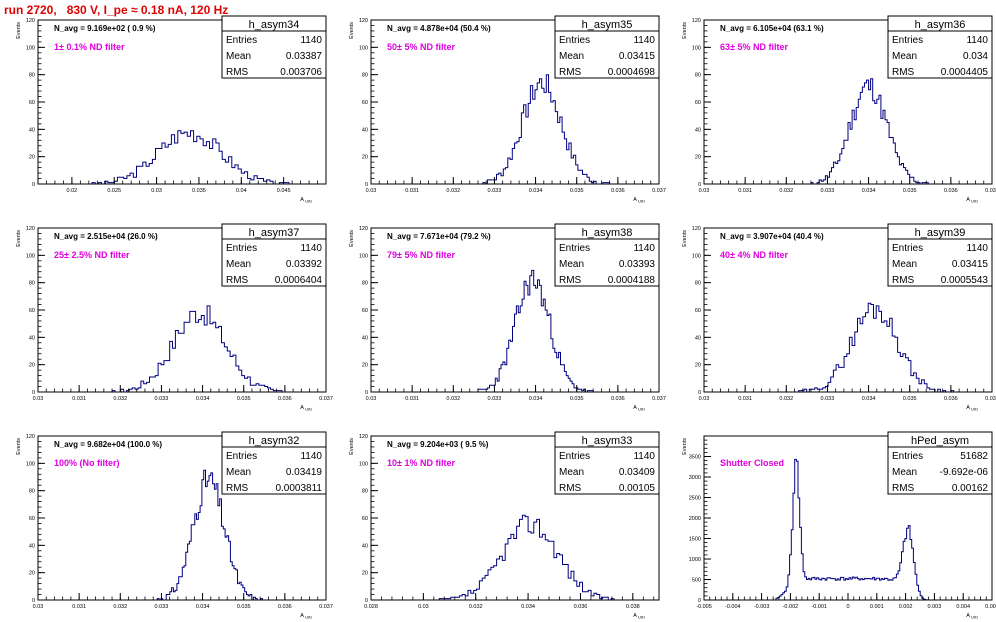 This screenshot has width=996, height=622. I want to click on stats-value: 0.0004405, so click(965, 72).